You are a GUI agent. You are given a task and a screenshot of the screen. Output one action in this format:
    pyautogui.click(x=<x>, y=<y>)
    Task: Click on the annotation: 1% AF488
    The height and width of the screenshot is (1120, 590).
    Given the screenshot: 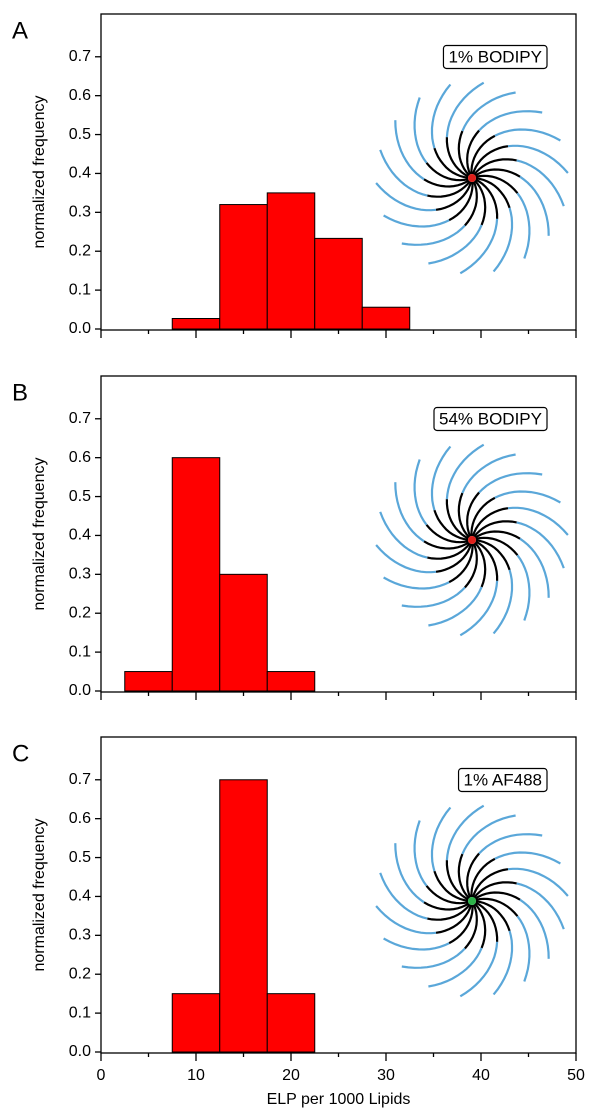 What is the action you would take?
    pyautogui.click(x=503, y=779)
    